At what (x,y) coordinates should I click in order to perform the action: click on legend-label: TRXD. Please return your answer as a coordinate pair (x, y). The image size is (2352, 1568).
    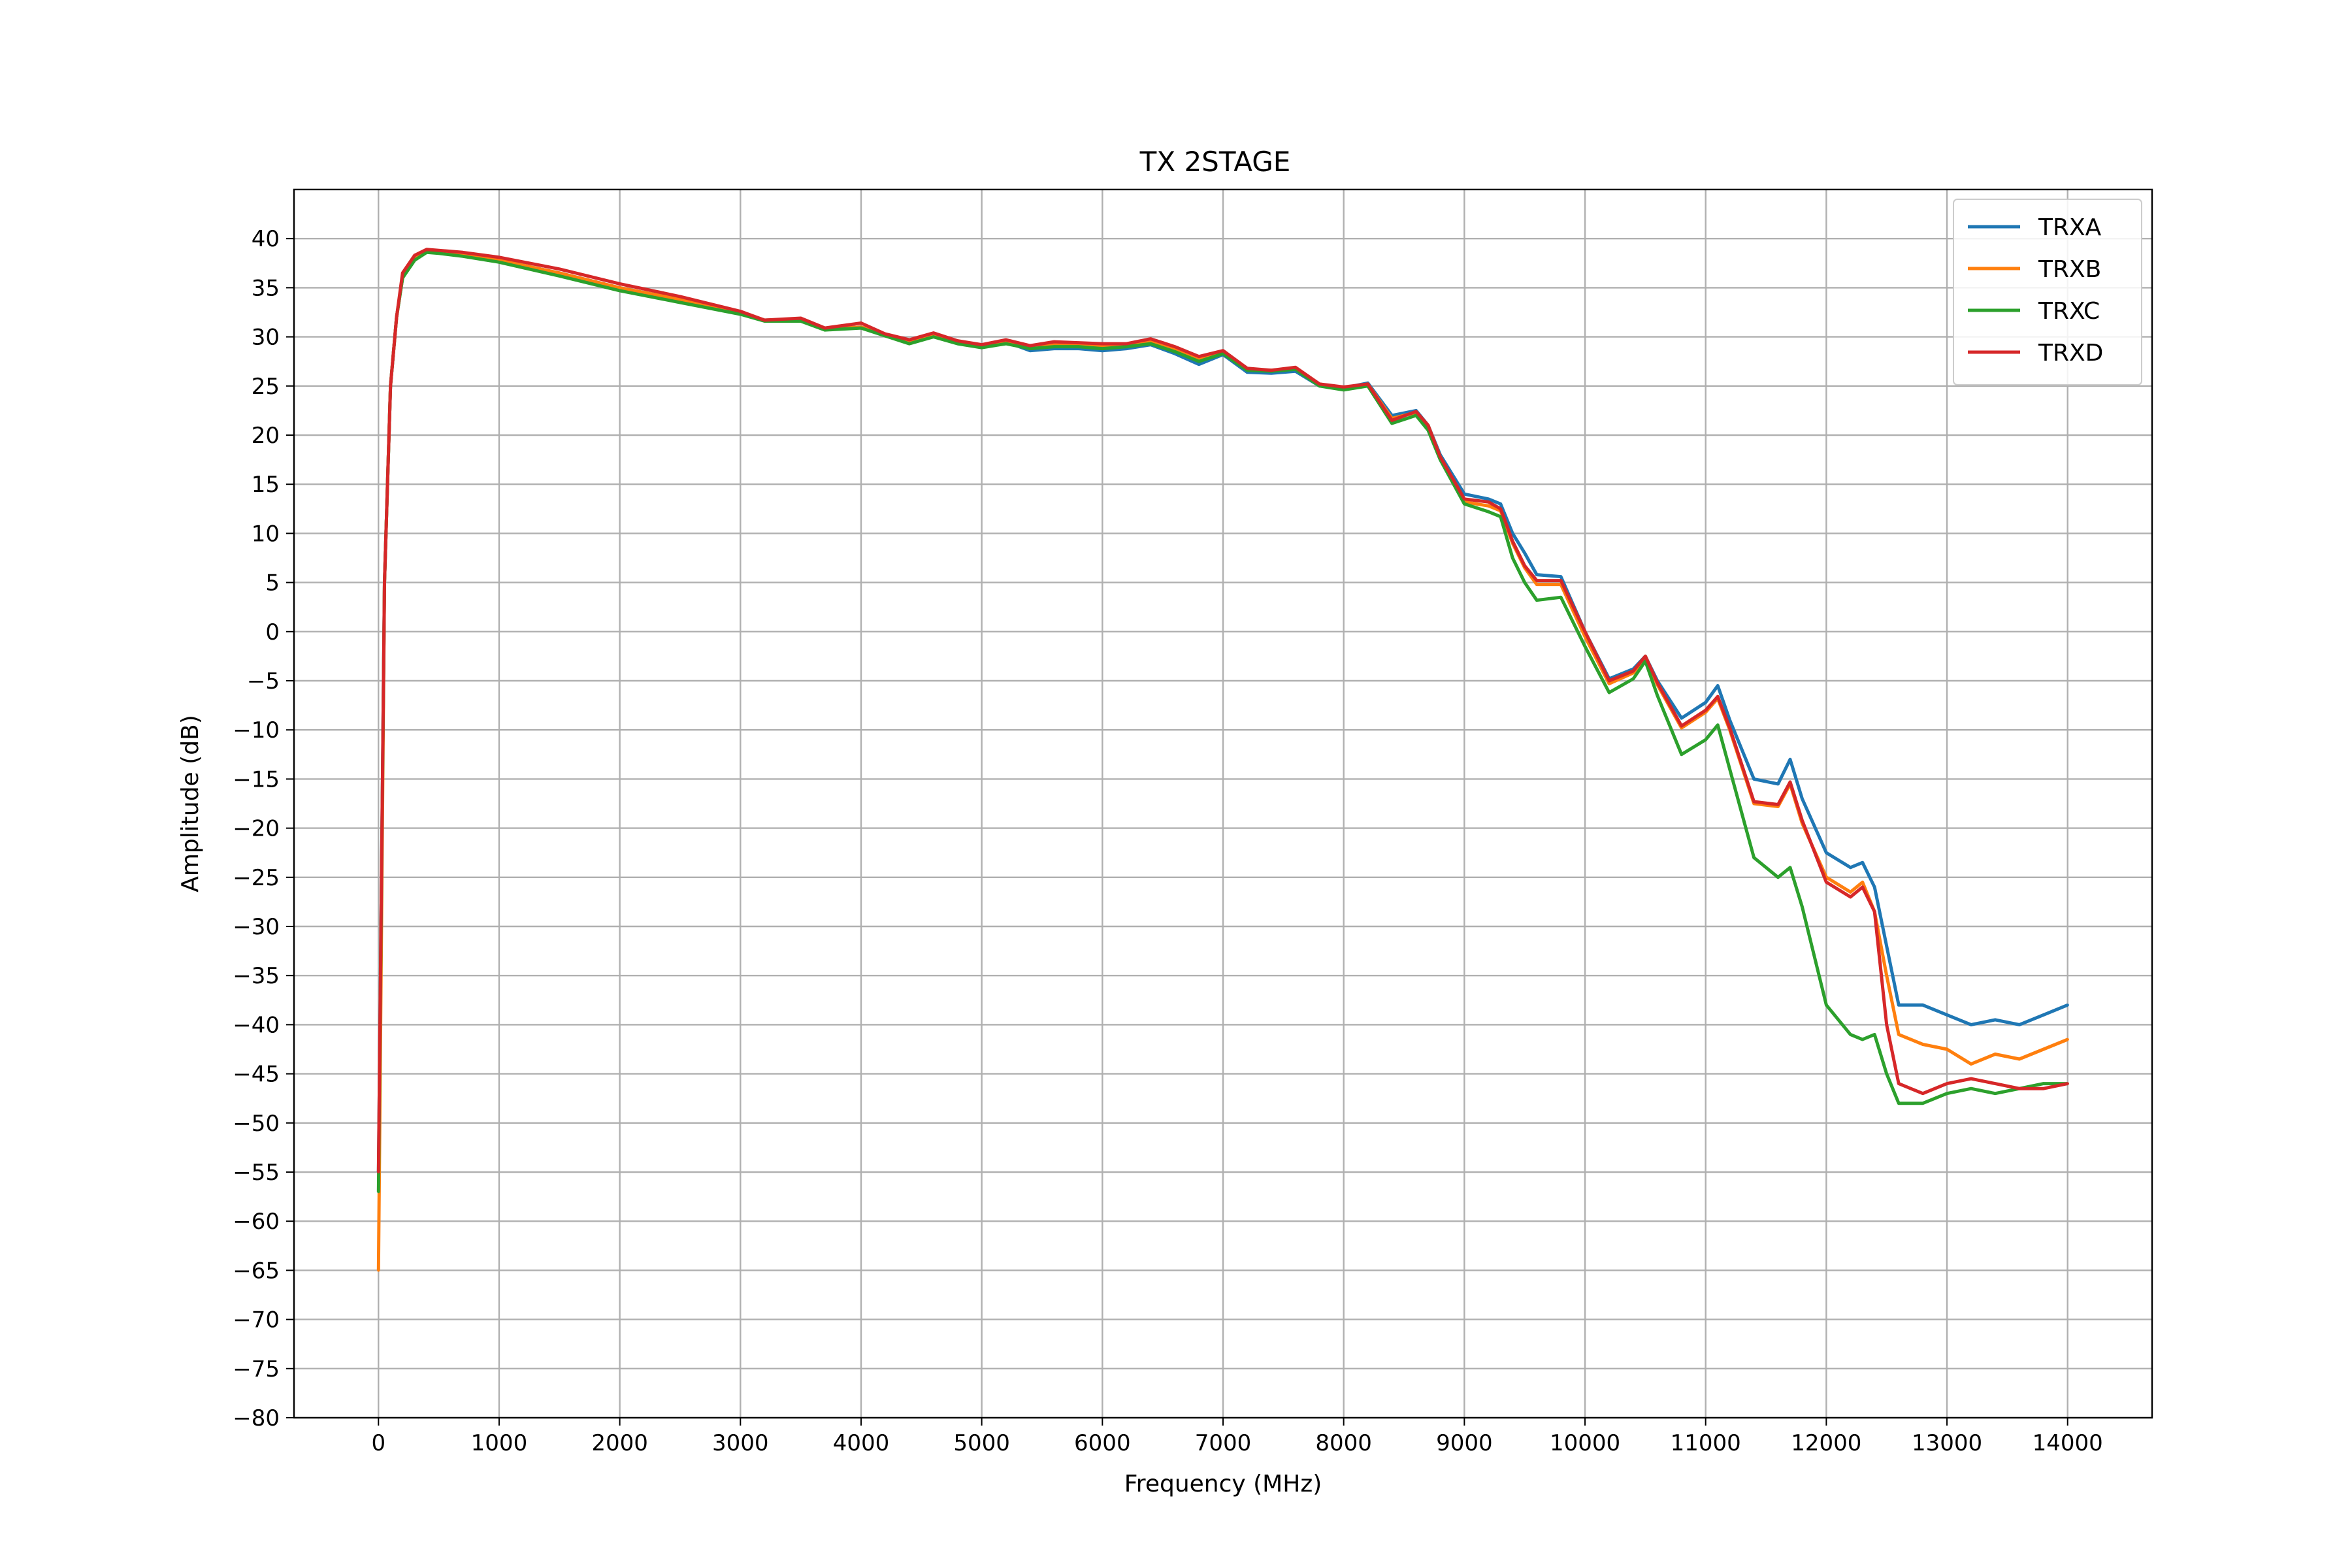
    Looking at the image, I should click on (2070, 353).